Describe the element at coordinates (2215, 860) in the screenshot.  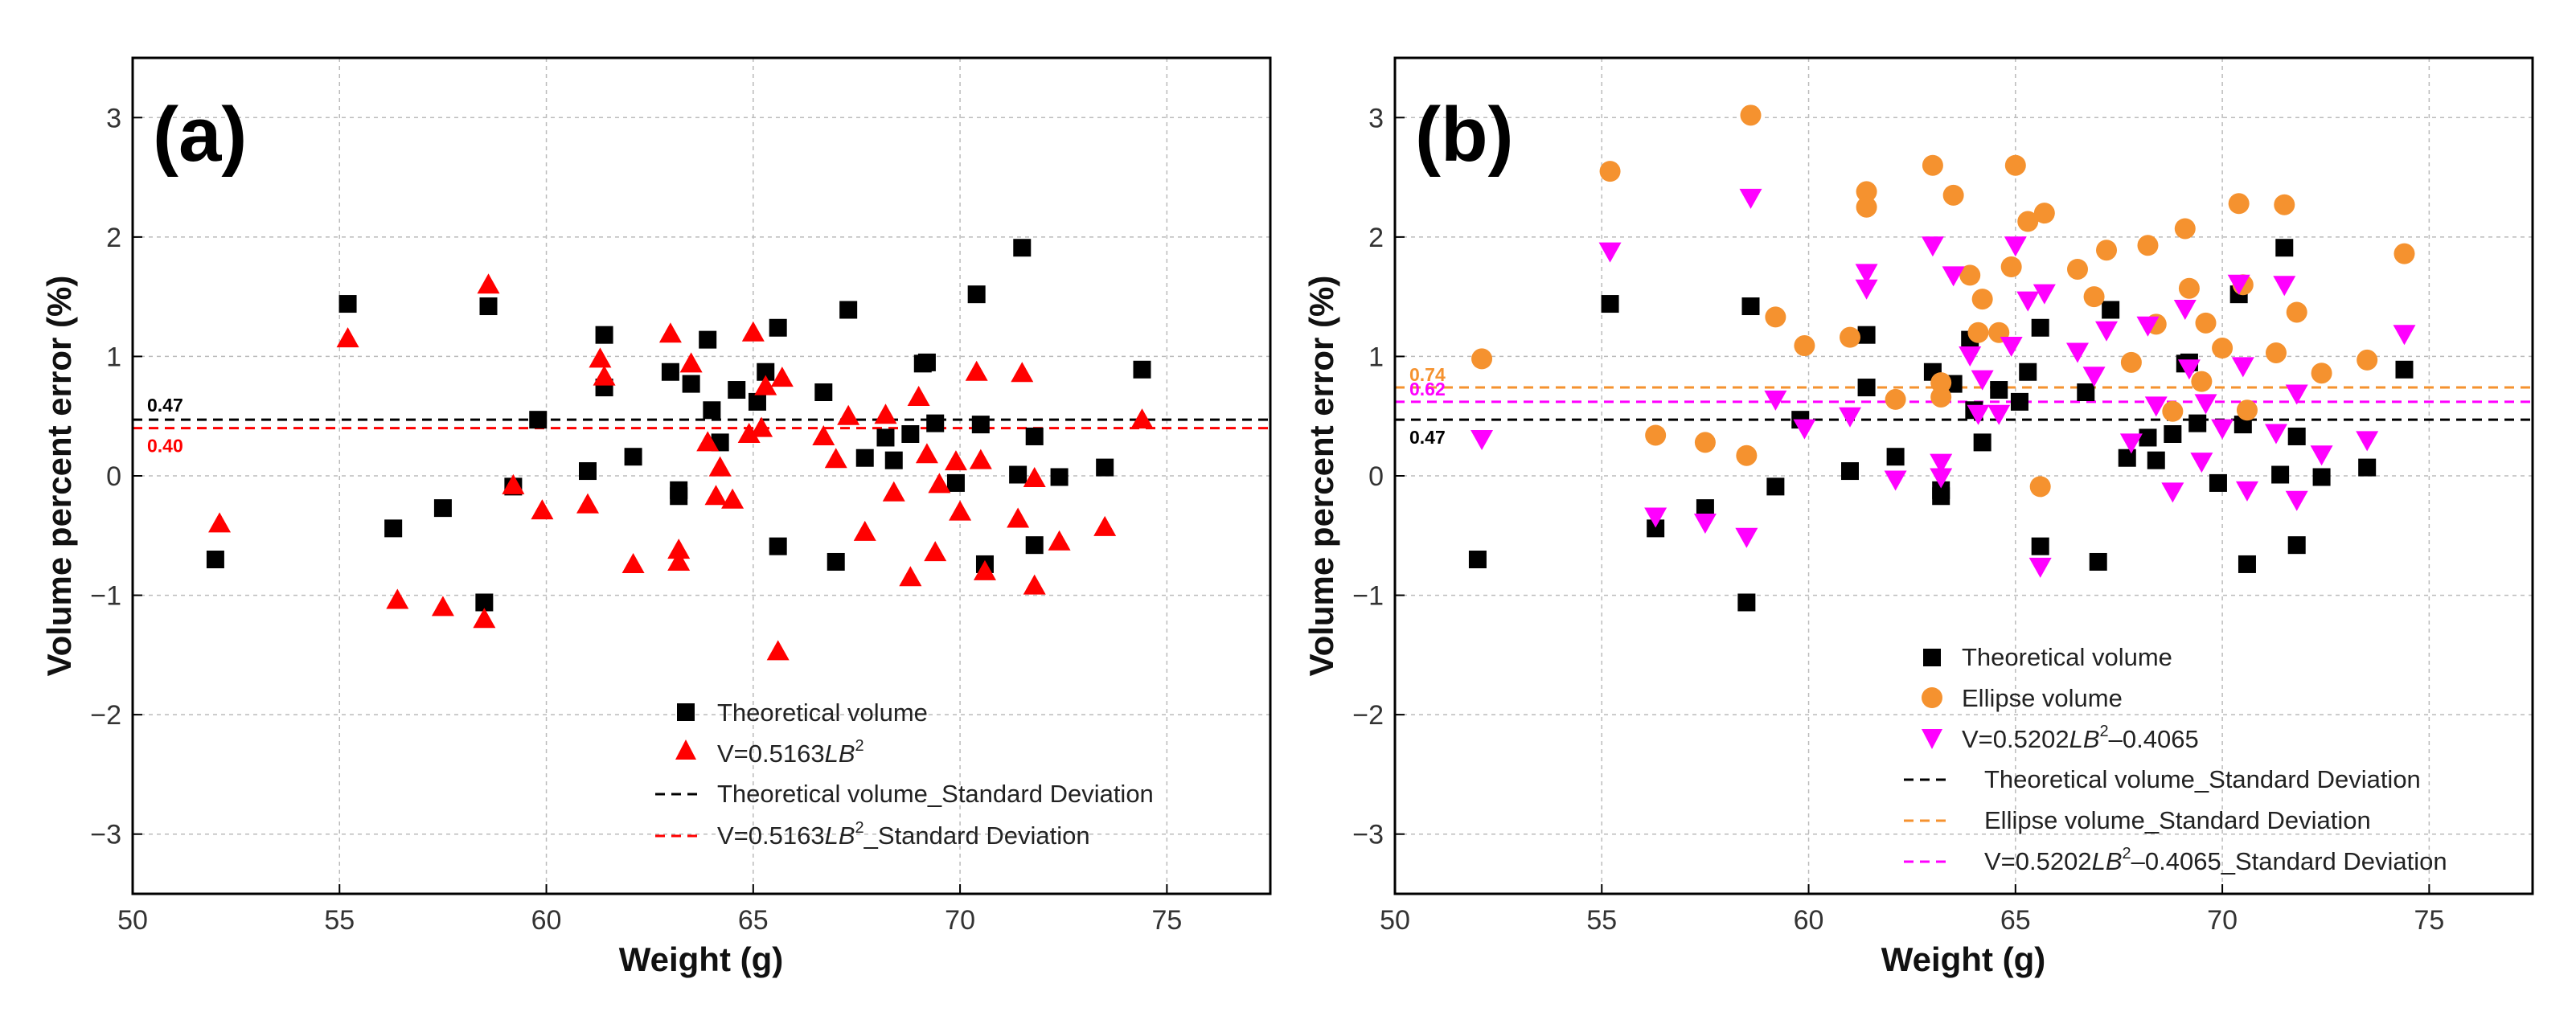
I see `legend-b-model-sd: V=0.5202LB2–0.4065_Standard Deviation` at that location.